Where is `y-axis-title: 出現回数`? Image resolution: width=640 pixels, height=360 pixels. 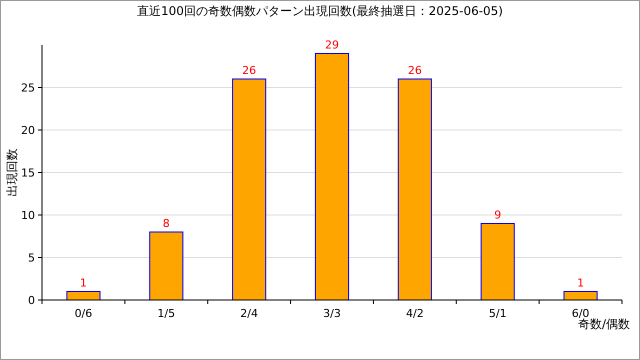
y-axis-title: 出現回数 is located at coordinates (12, 172).